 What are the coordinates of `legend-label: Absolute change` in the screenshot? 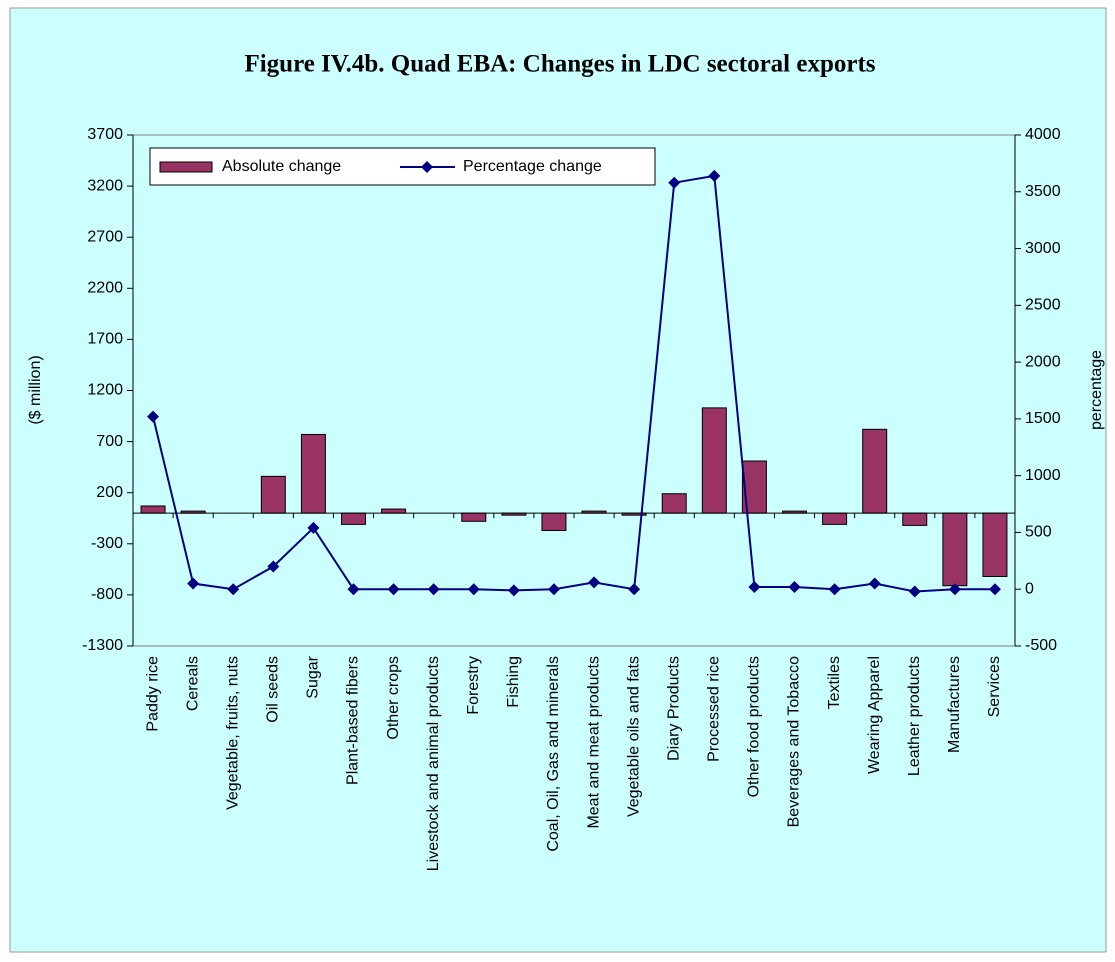 It's located at (281, 166).